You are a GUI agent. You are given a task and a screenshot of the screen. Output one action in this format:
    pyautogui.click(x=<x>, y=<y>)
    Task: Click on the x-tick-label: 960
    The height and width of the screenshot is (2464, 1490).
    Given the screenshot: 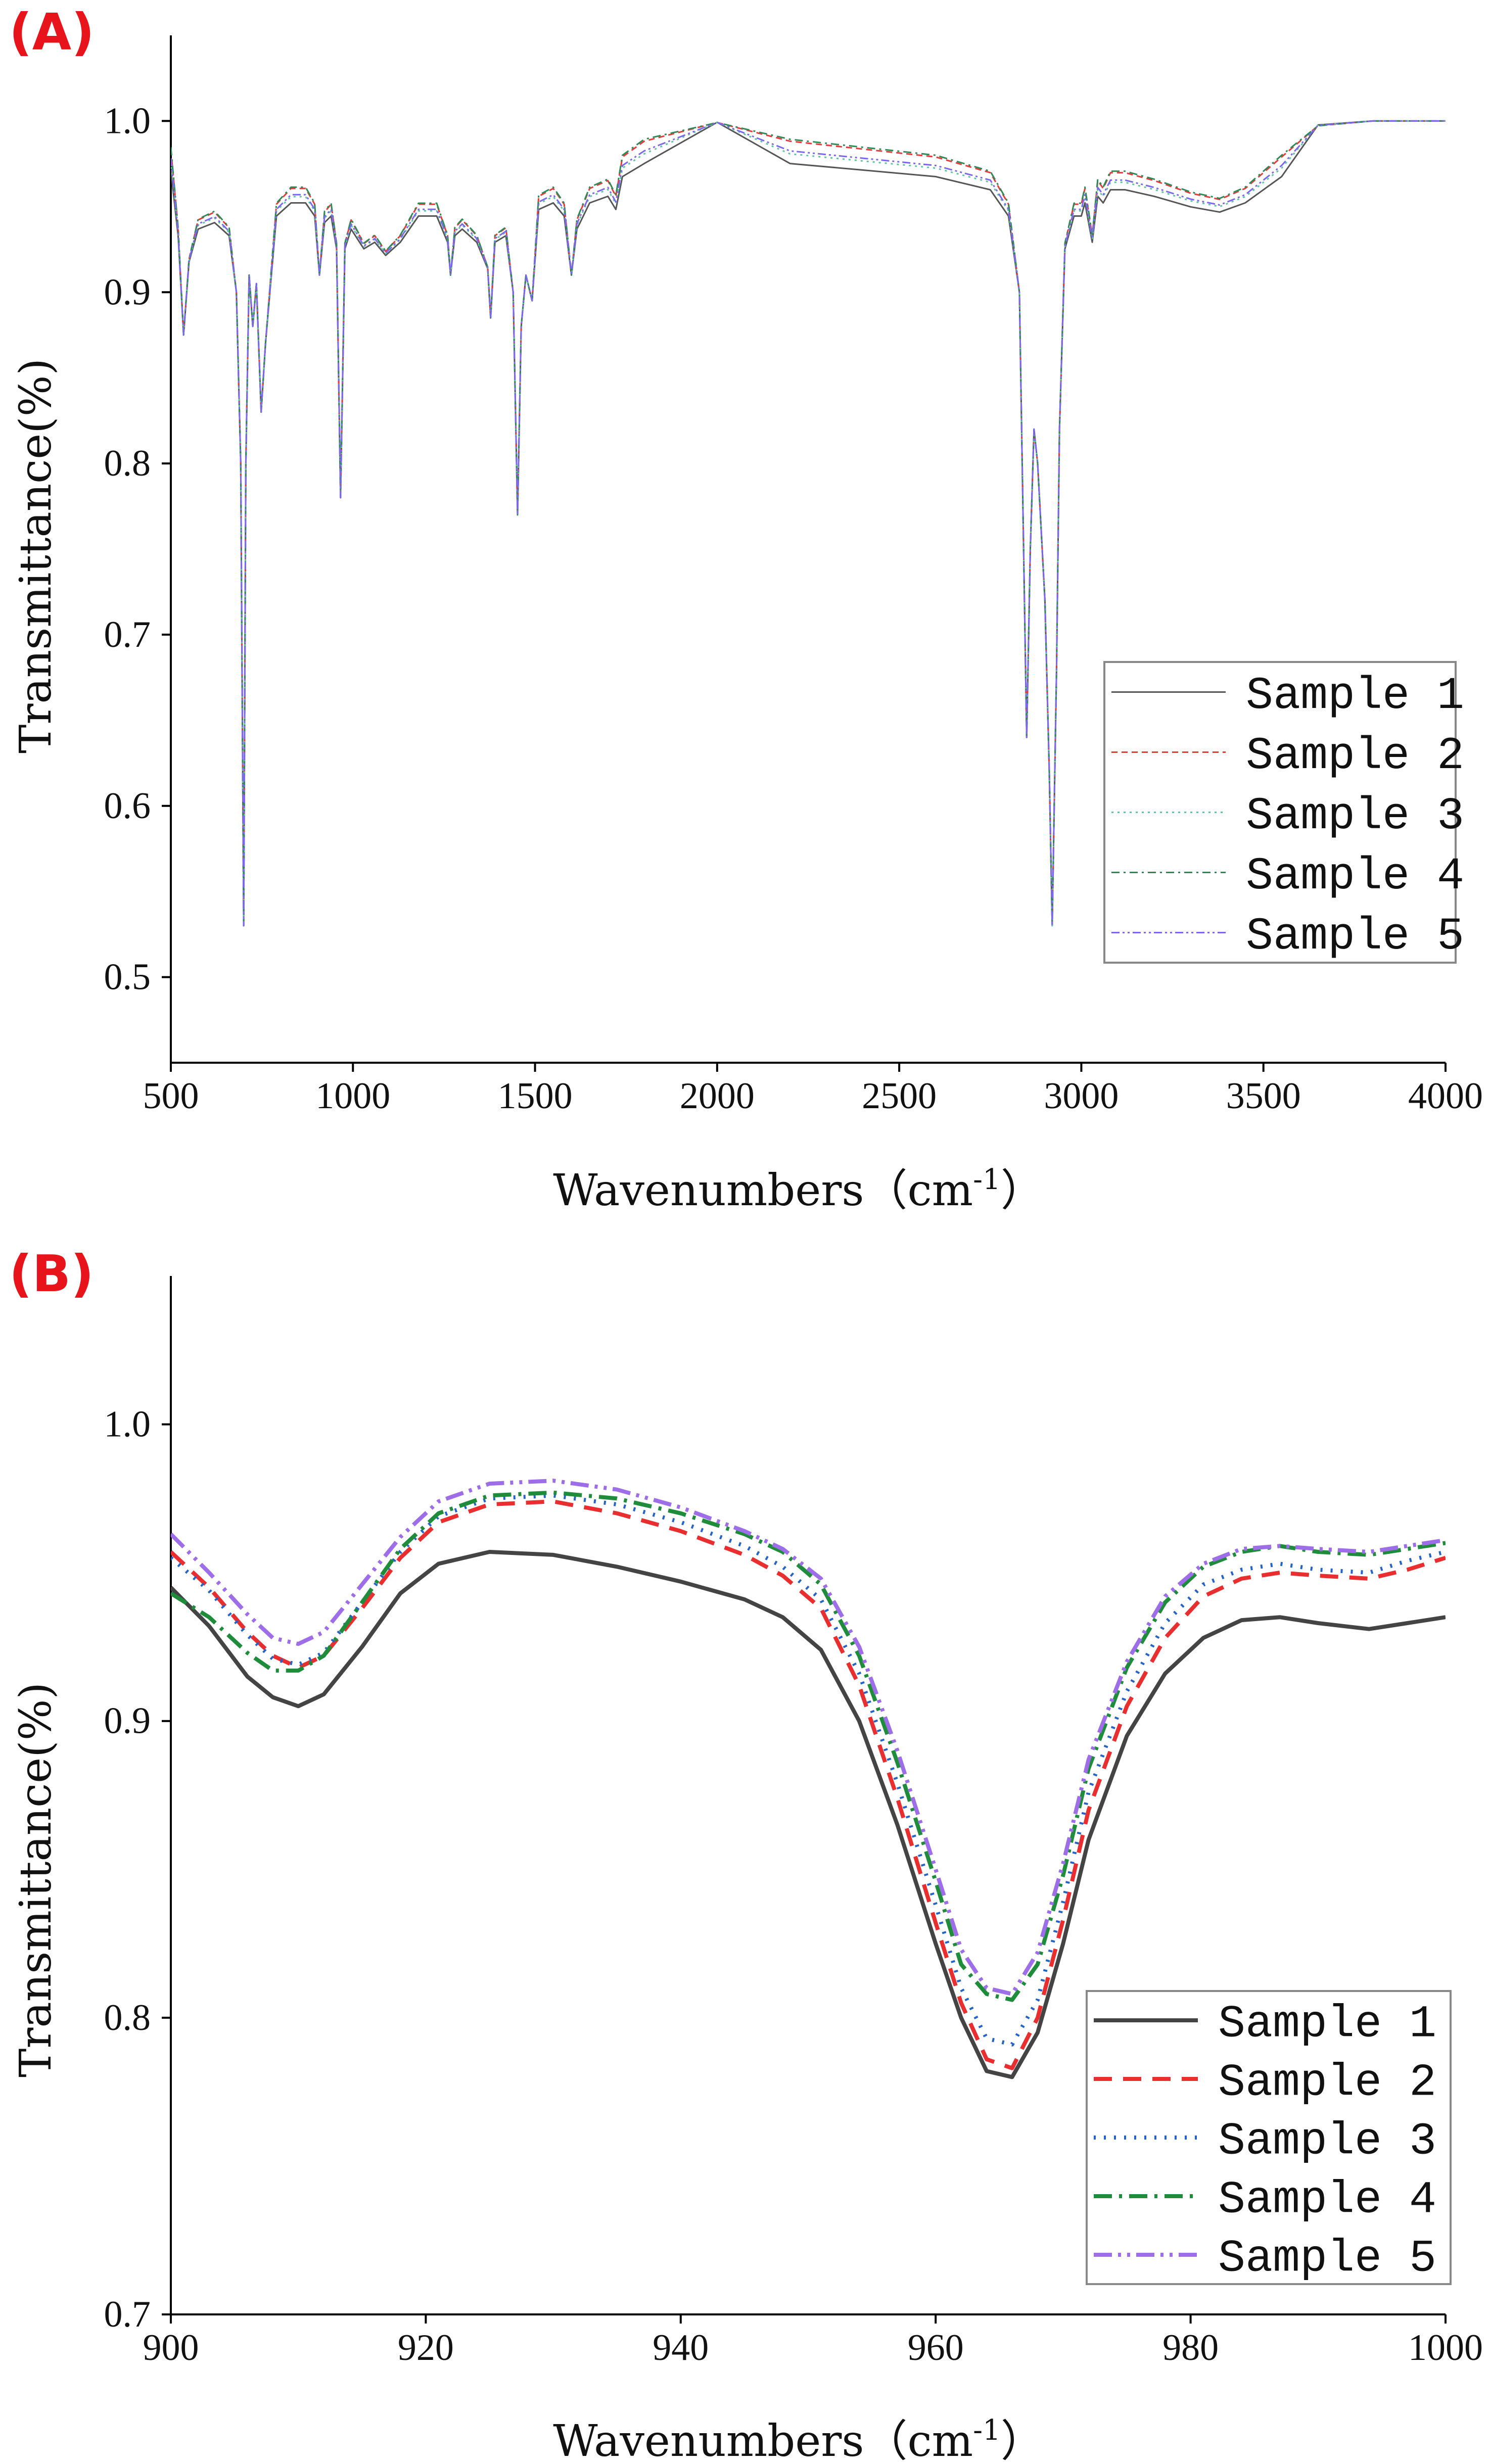 What is the action you would take?
    pyautogui.click(x=936, y=2347)
    